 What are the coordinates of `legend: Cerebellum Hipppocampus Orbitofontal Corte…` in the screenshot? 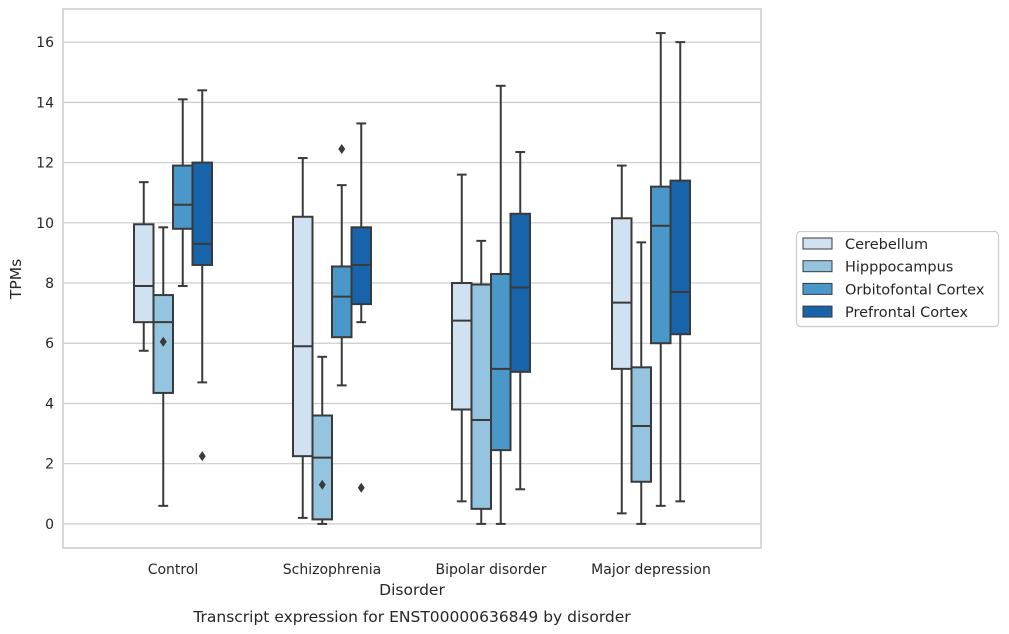 It's located at (897, 279).